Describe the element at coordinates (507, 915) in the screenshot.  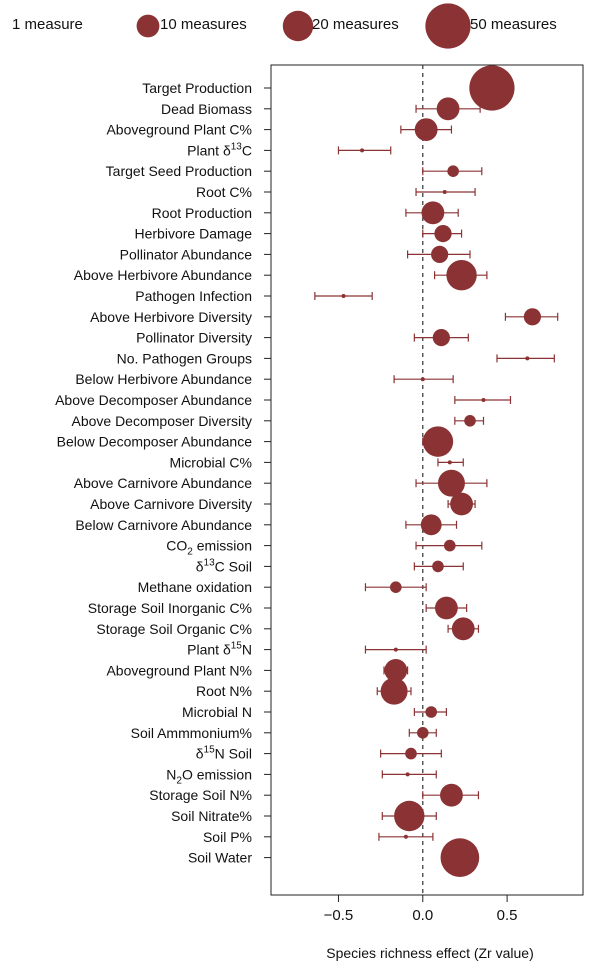
I see `x-tick-label: 0.5` at that location.